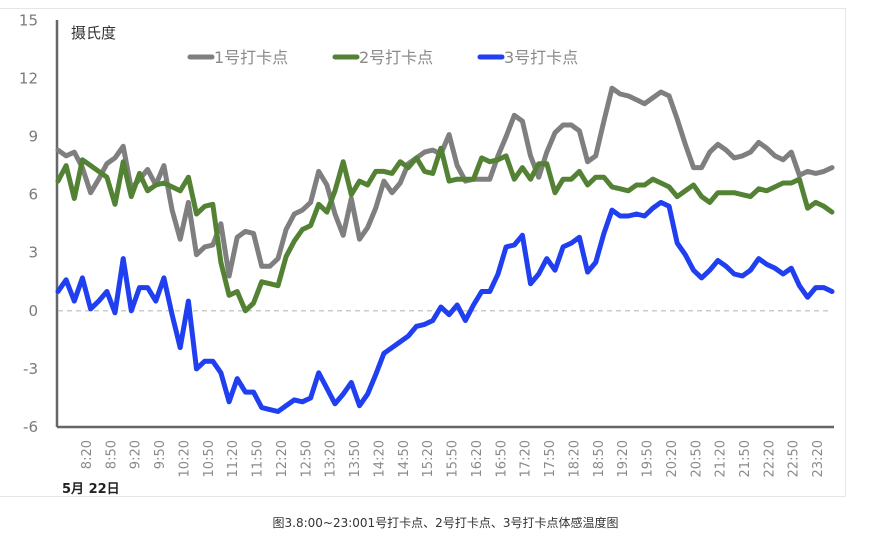 This screenshot has width=891, height=540. What do you see at coordinates (428, 458) in the screenshot?
I see `x-tick-label: 15:20` at bounding box center [428, 458].